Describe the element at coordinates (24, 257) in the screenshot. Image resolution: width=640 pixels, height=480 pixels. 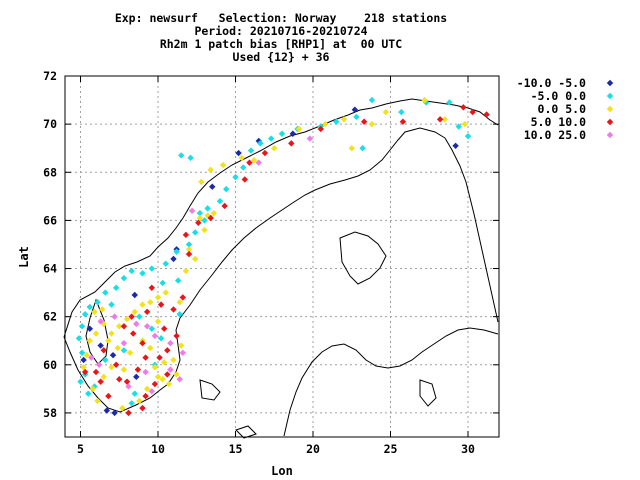
I see `y-axis-label: Lat` at that location.